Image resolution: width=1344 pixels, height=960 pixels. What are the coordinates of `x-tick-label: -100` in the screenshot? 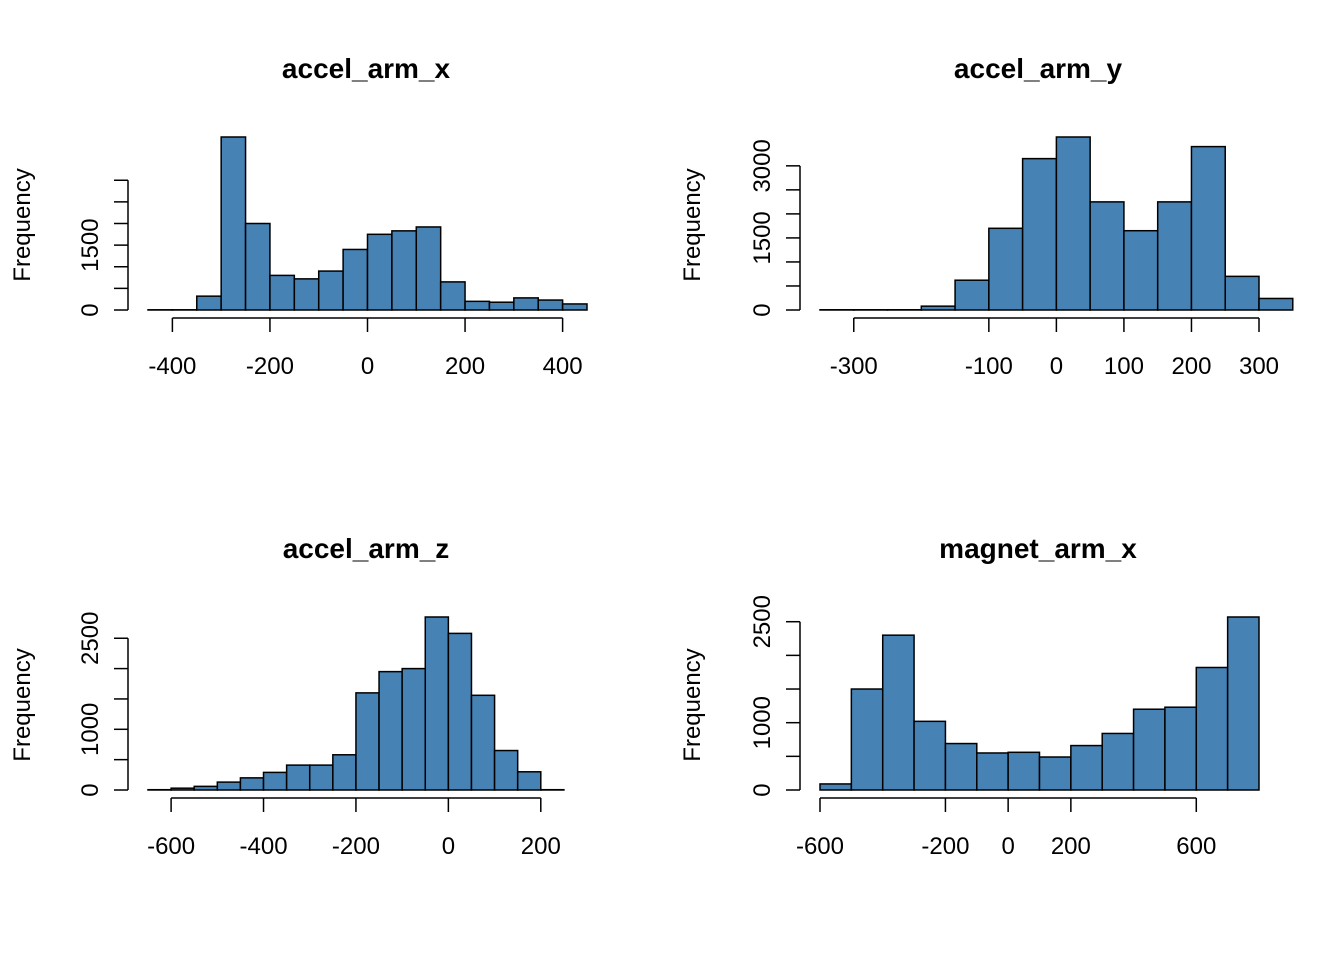 It's located at (989, 366).